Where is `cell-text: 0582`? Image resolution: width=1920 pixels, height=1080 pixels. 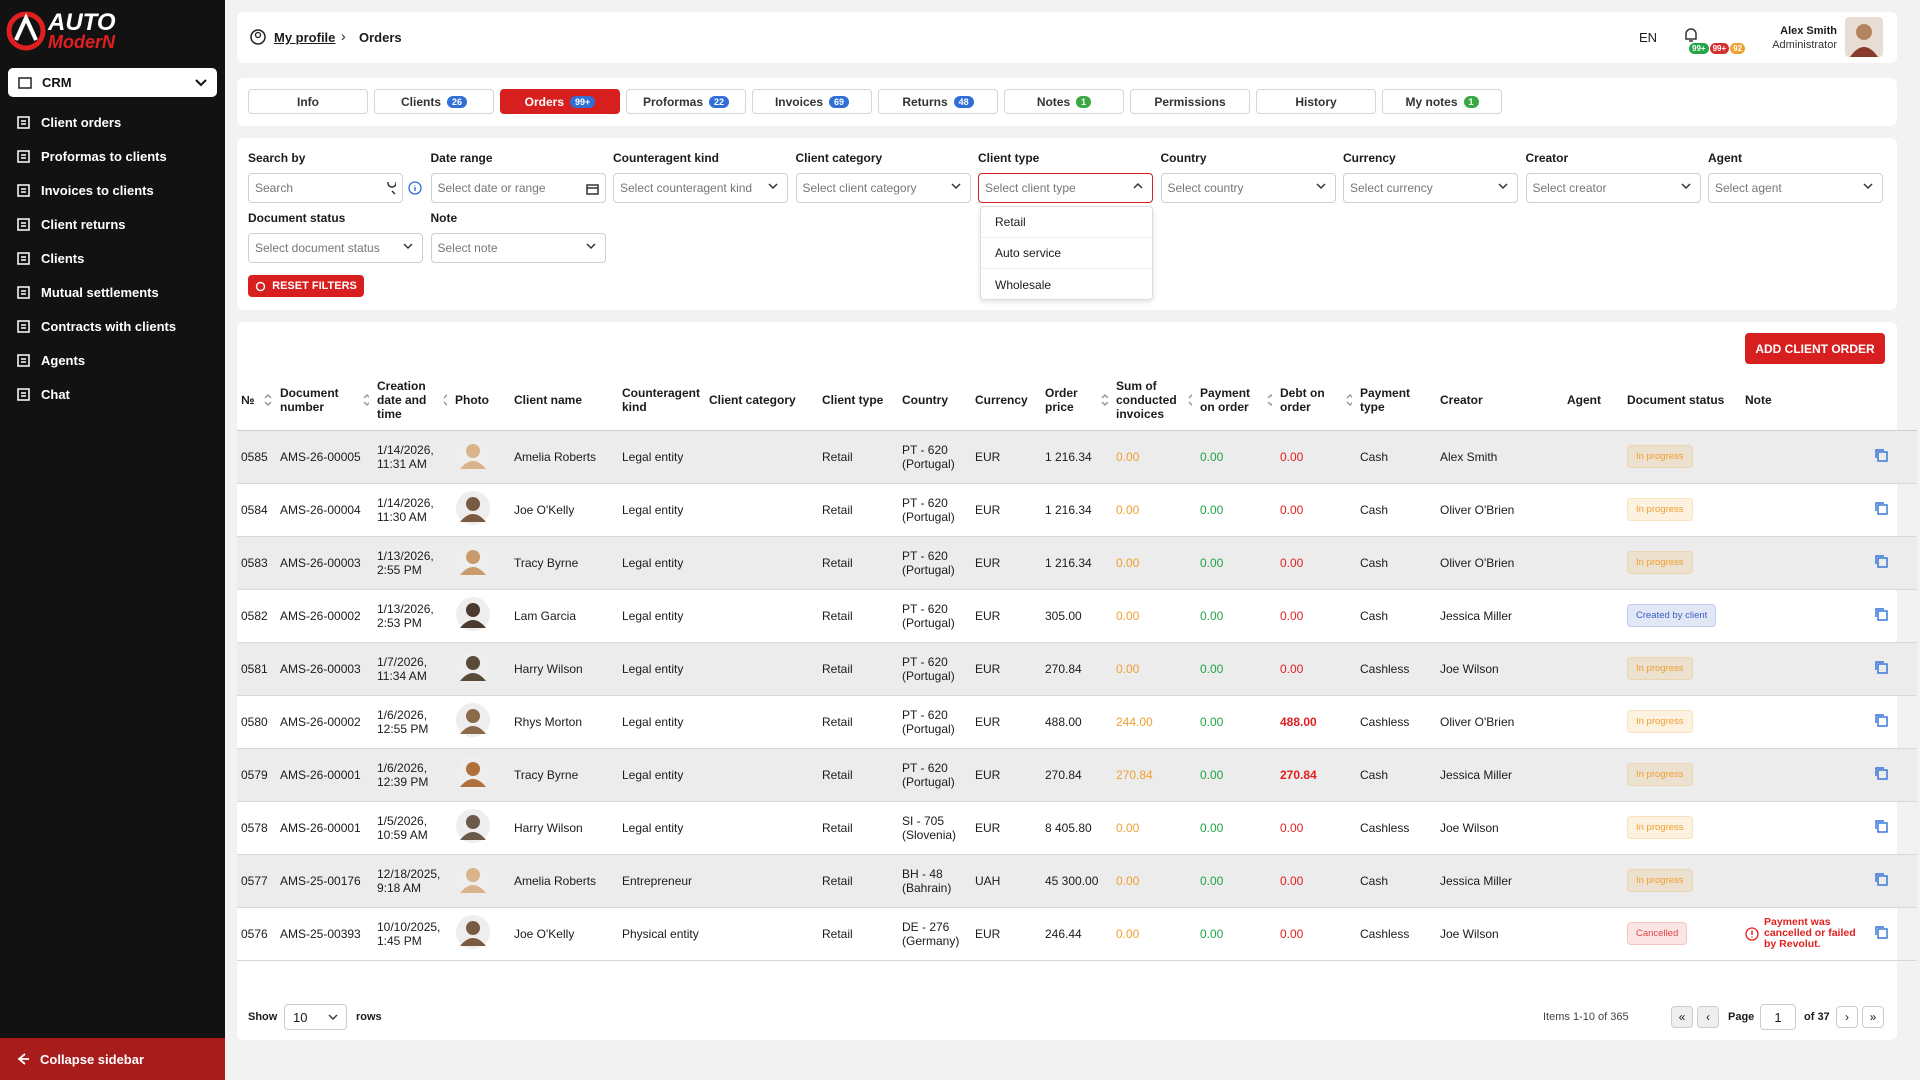
cell-text: 0582 is located at coordinates (254, 615).